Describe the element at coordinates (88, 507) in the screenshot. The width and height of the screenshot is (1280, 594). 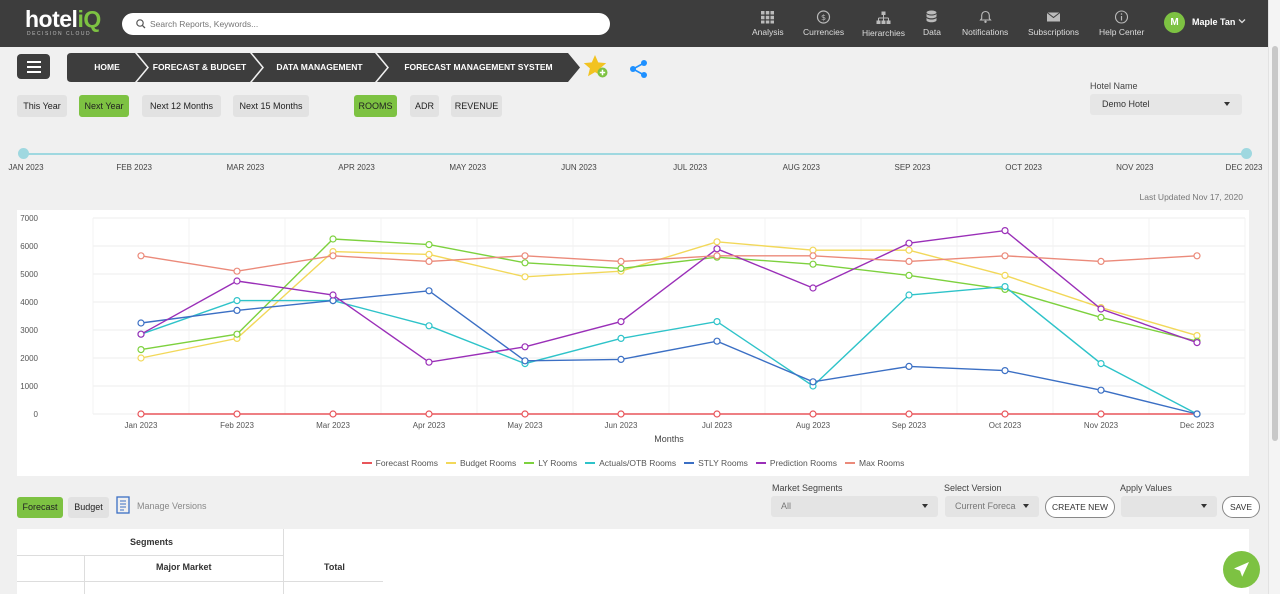
I see `budget-tab-button: Budget` at that location.